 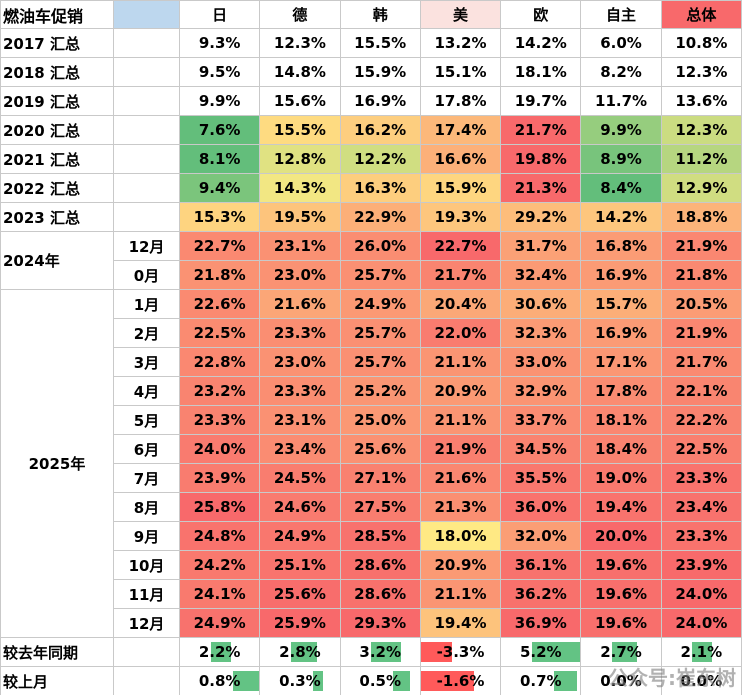 I want to click on value-cell: 14.8%, so click(x=300, y=72).